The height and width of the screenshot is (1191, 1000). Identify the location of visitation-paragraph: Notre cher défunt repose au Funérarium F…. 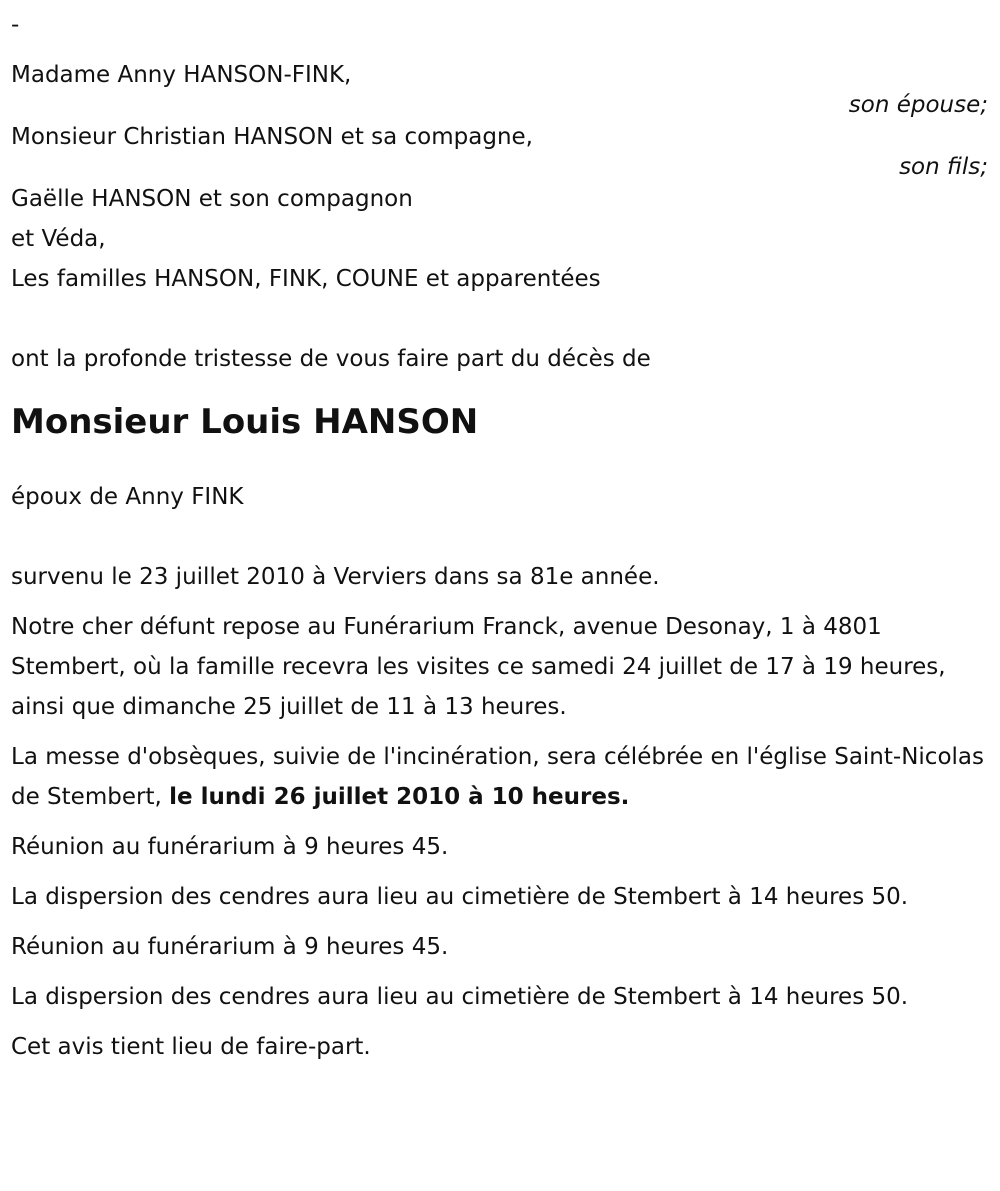
(478, 667).